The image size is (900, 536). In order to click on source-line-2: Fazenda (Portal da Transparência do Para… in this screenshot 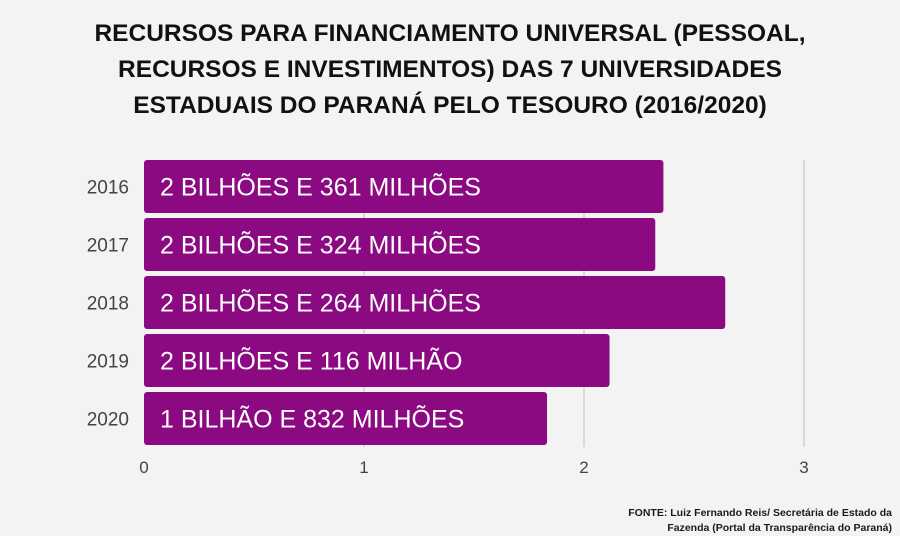, I will do `click(779, 528)`.